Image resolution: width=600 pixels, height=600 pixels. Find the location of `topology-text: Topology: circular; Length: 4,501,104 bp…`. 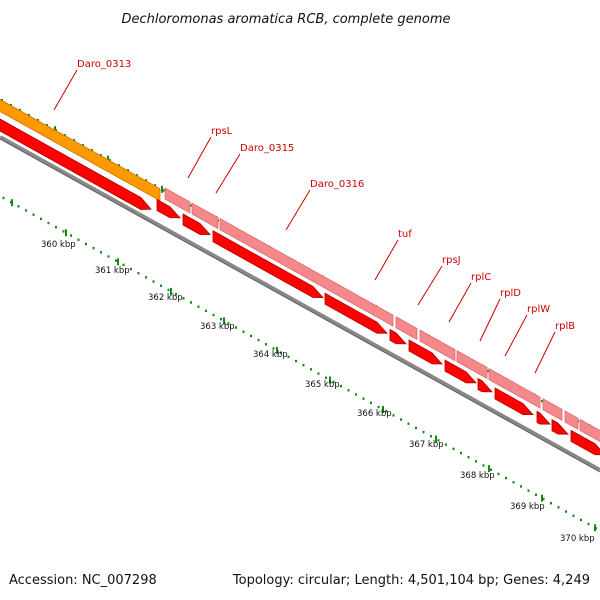

topology-text: Topology: circular; Length: 4,501,104 bp… is located at coordinates (411, 580).